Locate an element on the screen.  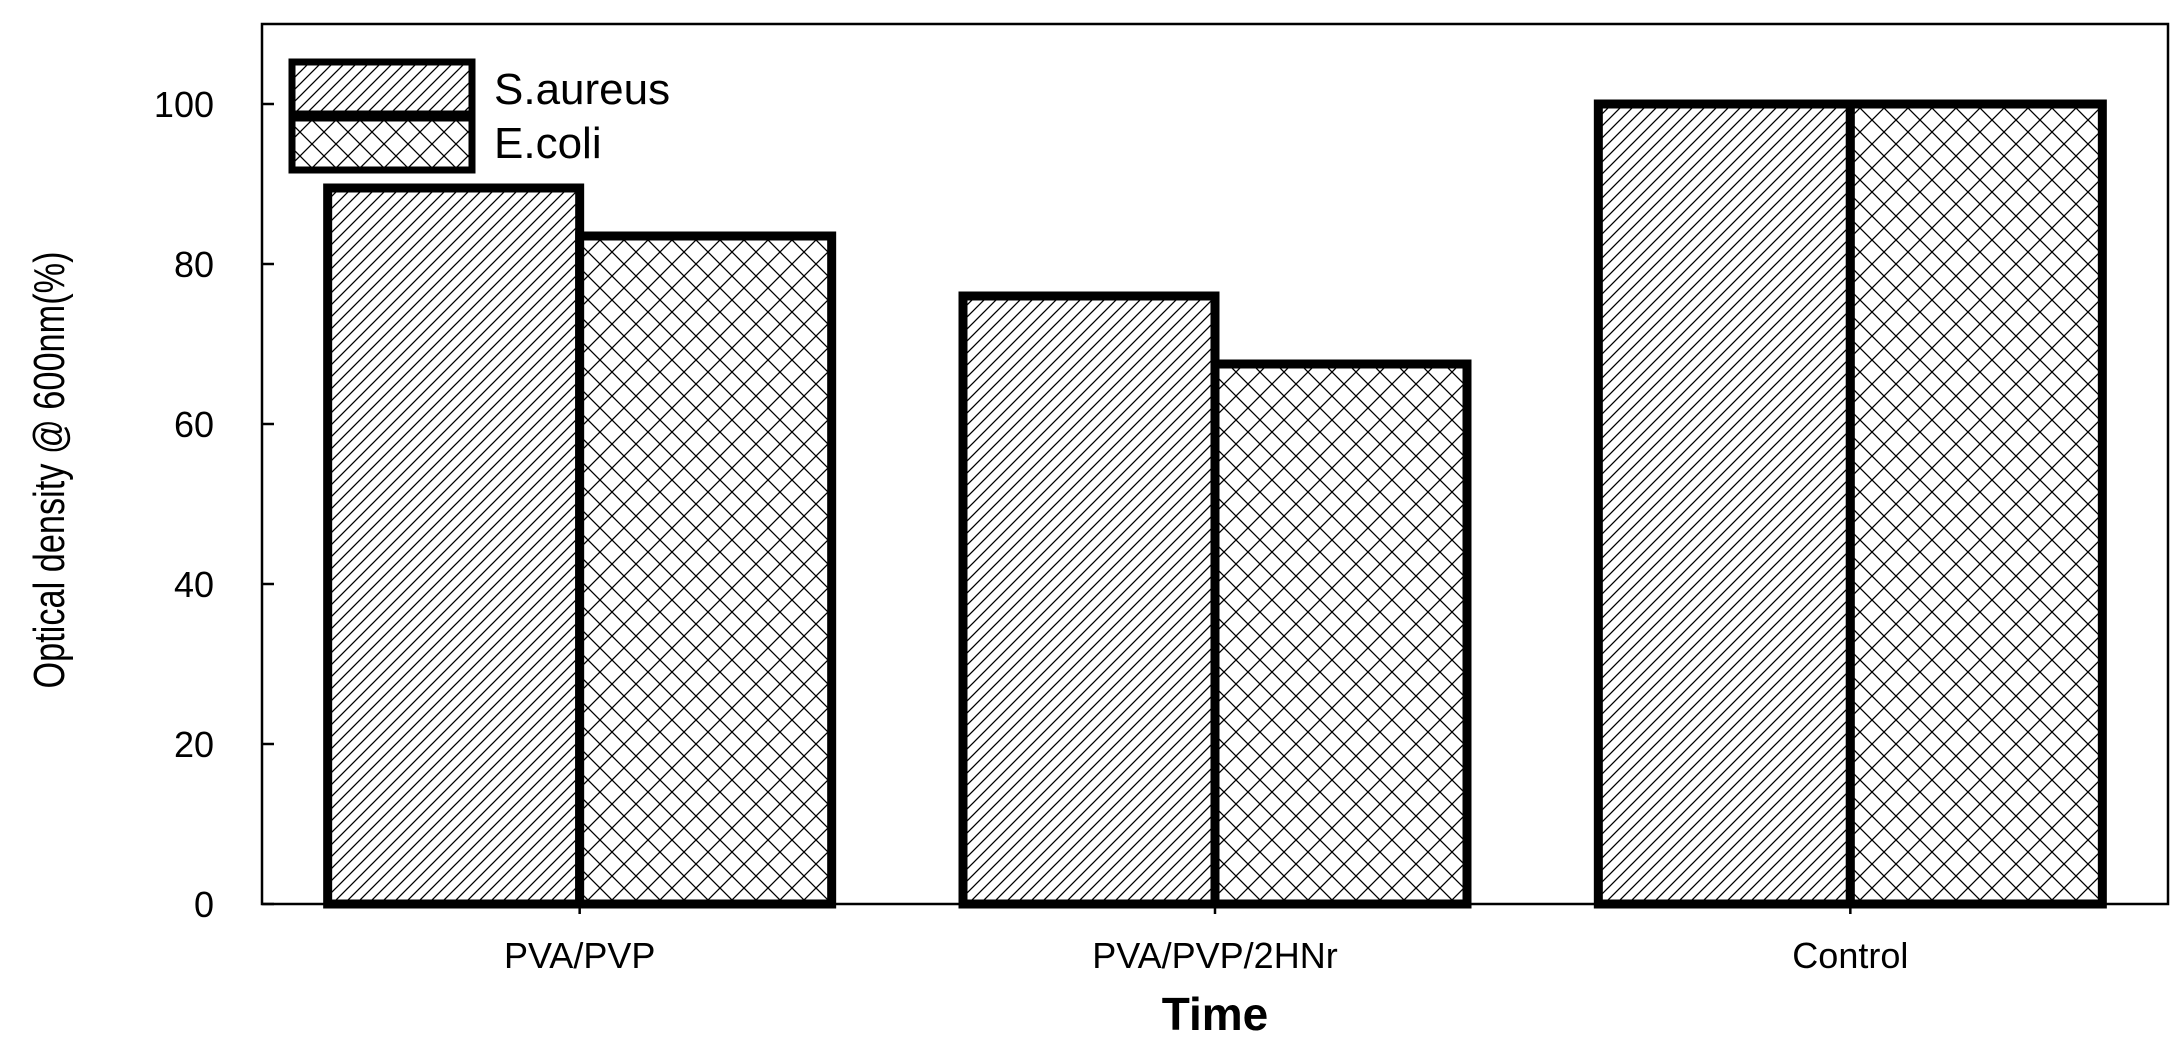
x-axis-title: Time is located at coordinates (1215, 1014).